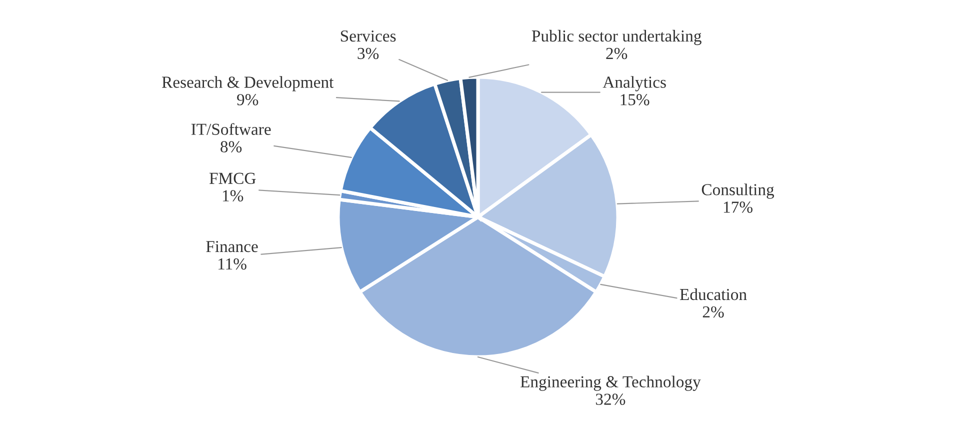 This screenshot has width=956, height=434. I want to click on slice-label: Analytics, so click(634, 84).